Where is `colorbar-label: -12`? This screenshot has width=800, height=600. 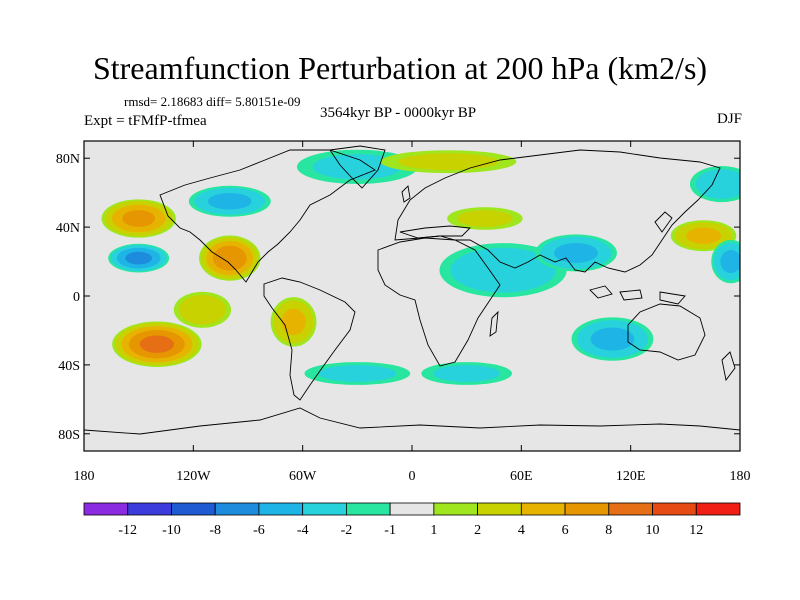 colorbar-label: -12 is located at coordinates (127, 530).